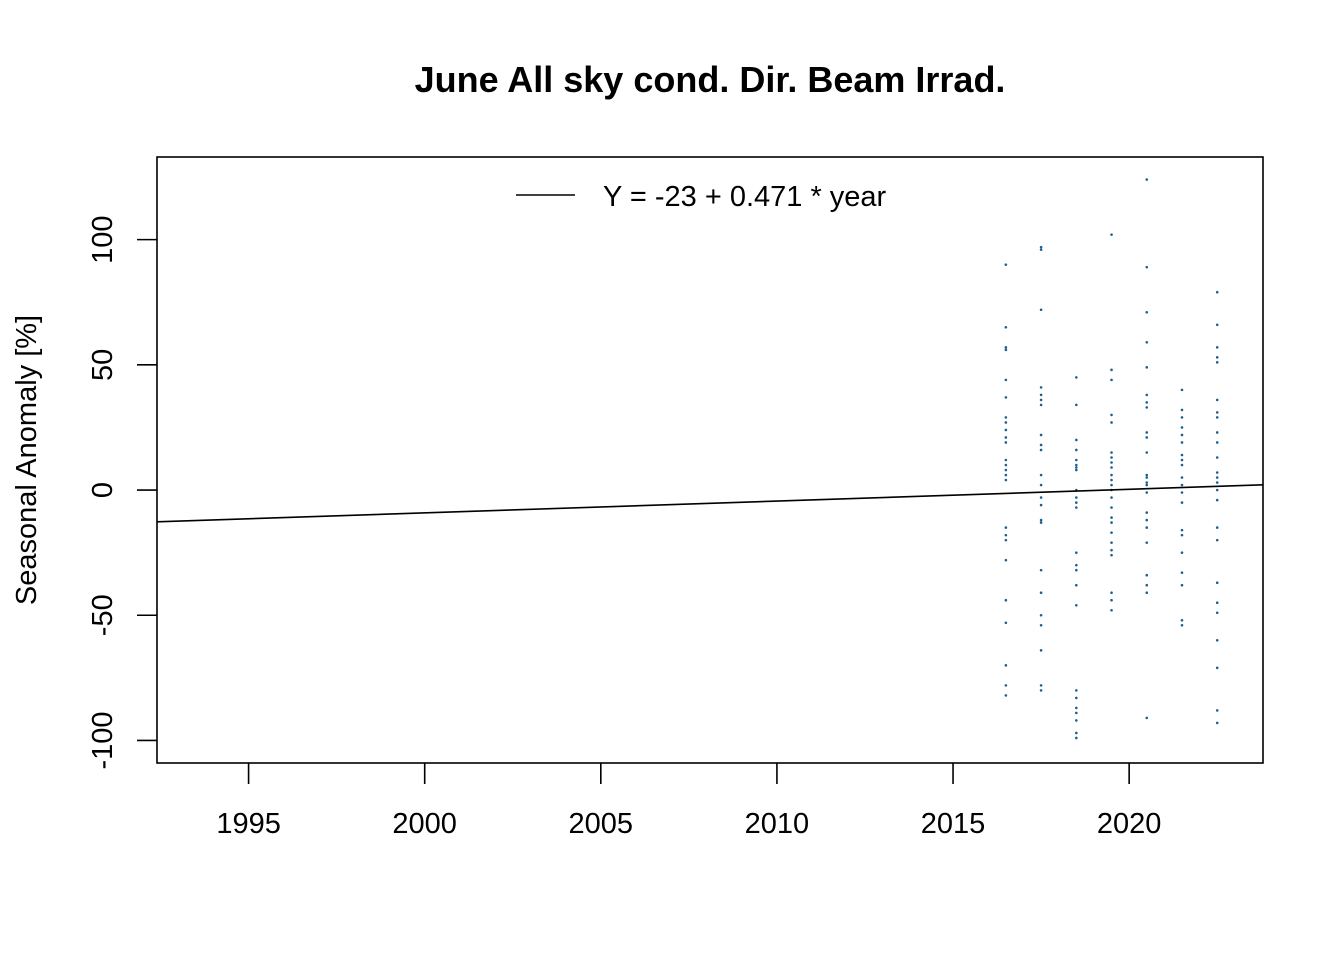 Image resolution: width=1344 pixels, height=960 pixels. I want to click on data-points, so click(1111, 459).